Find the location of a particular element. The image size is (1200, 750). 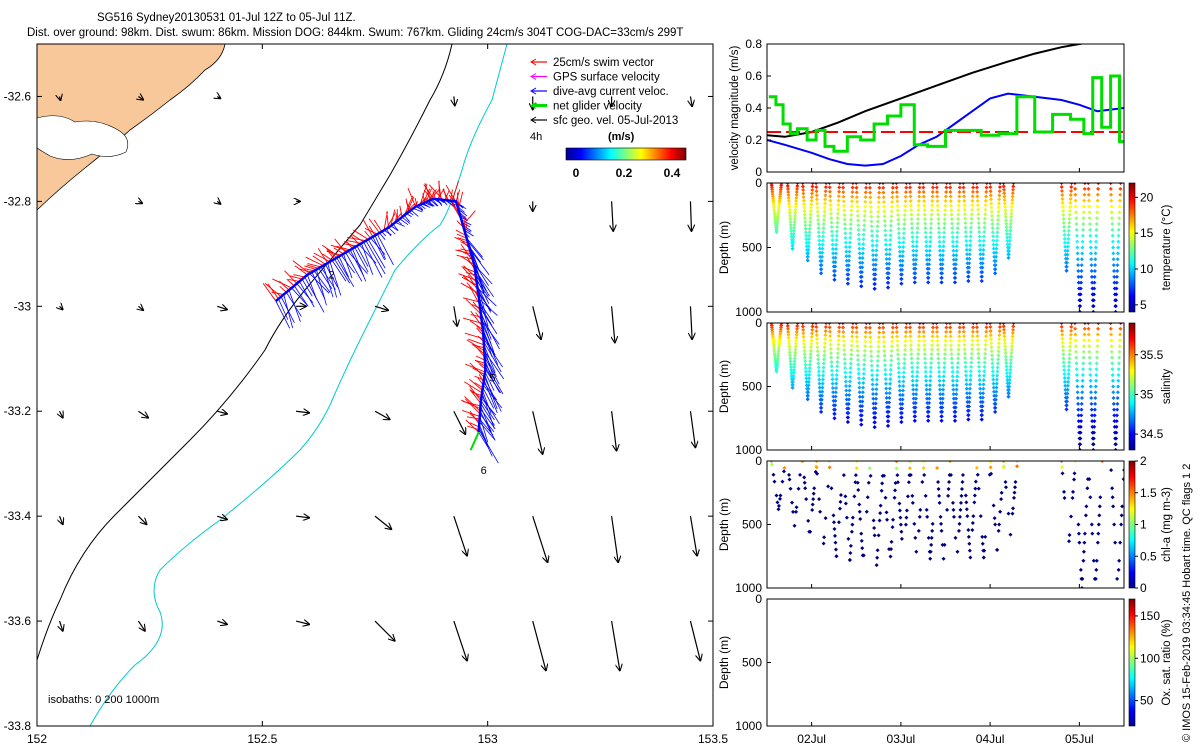

velocity-series-line is located at coordinates (926, 91).